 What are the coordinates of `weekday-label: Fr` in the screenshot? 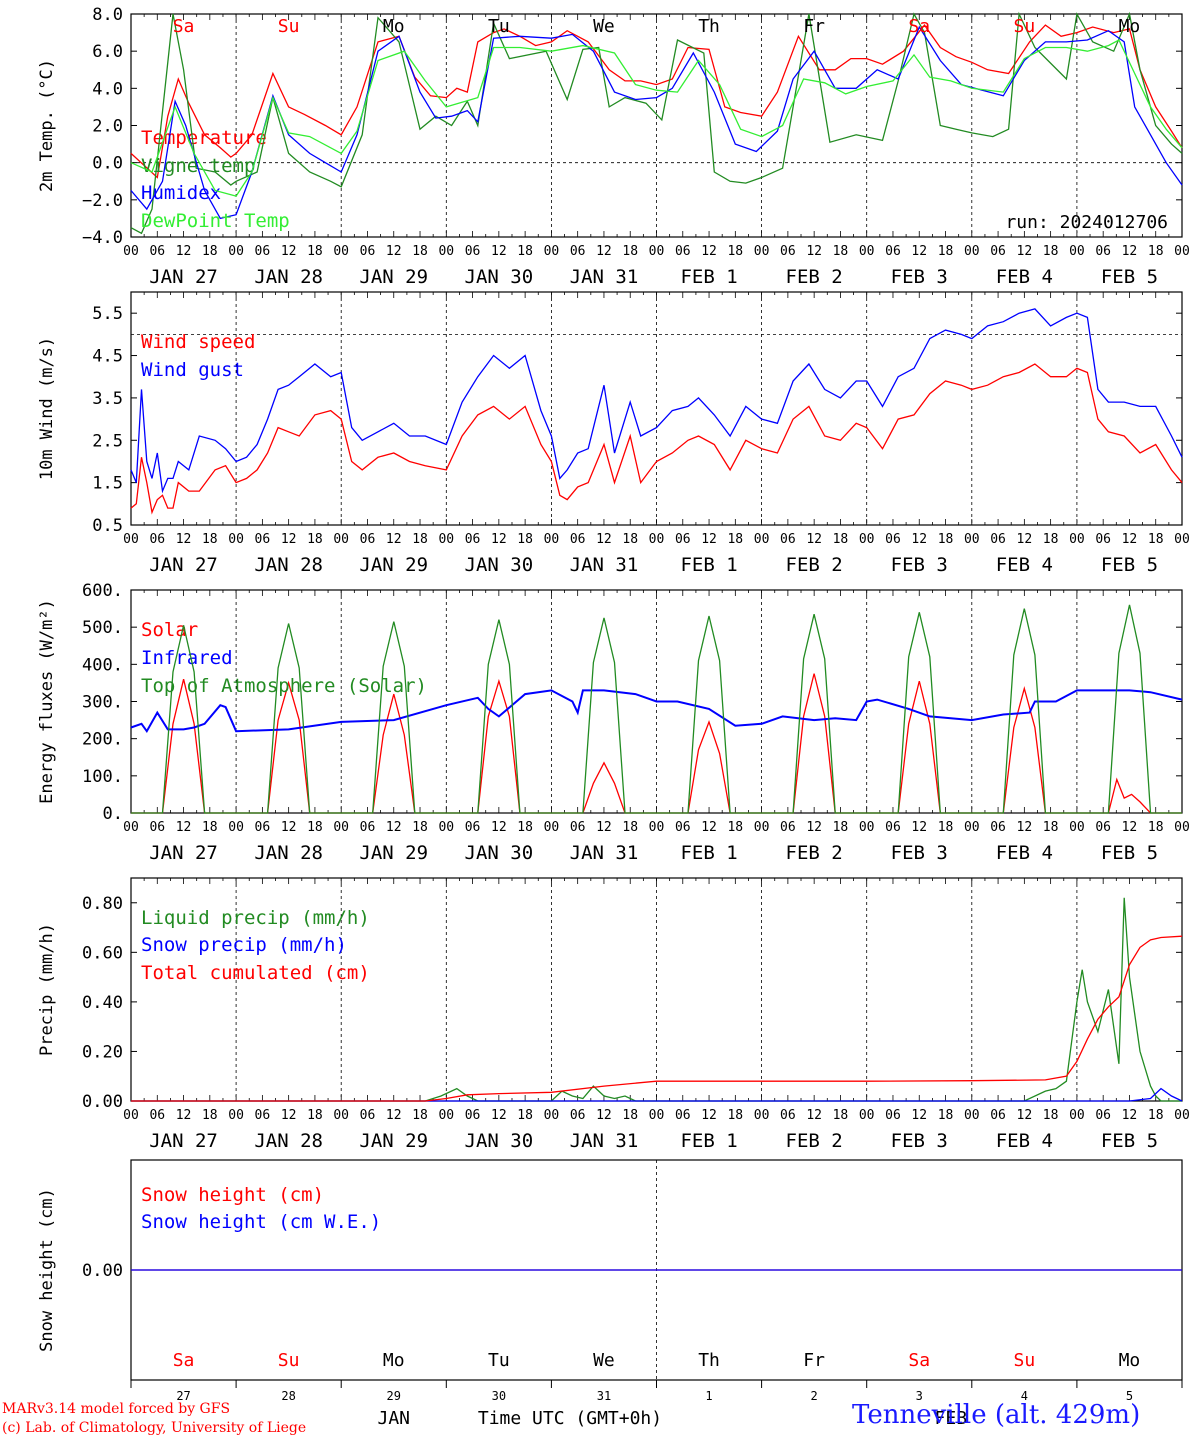 It's located at (814, 26).